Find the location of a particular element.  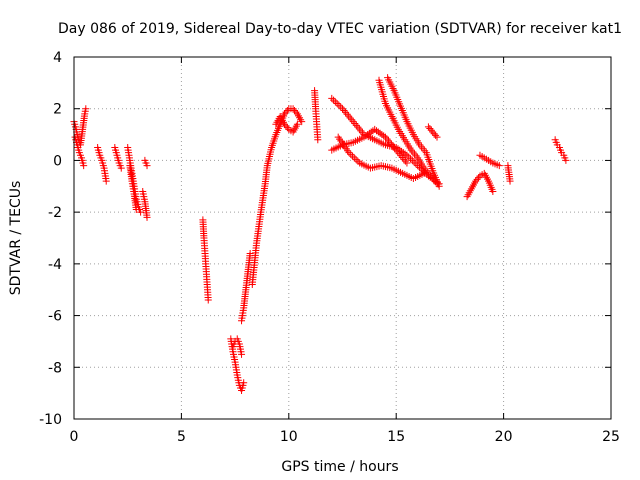

y-axis-label: SDTVAR / TECUs is located at coordinates (16, 238).